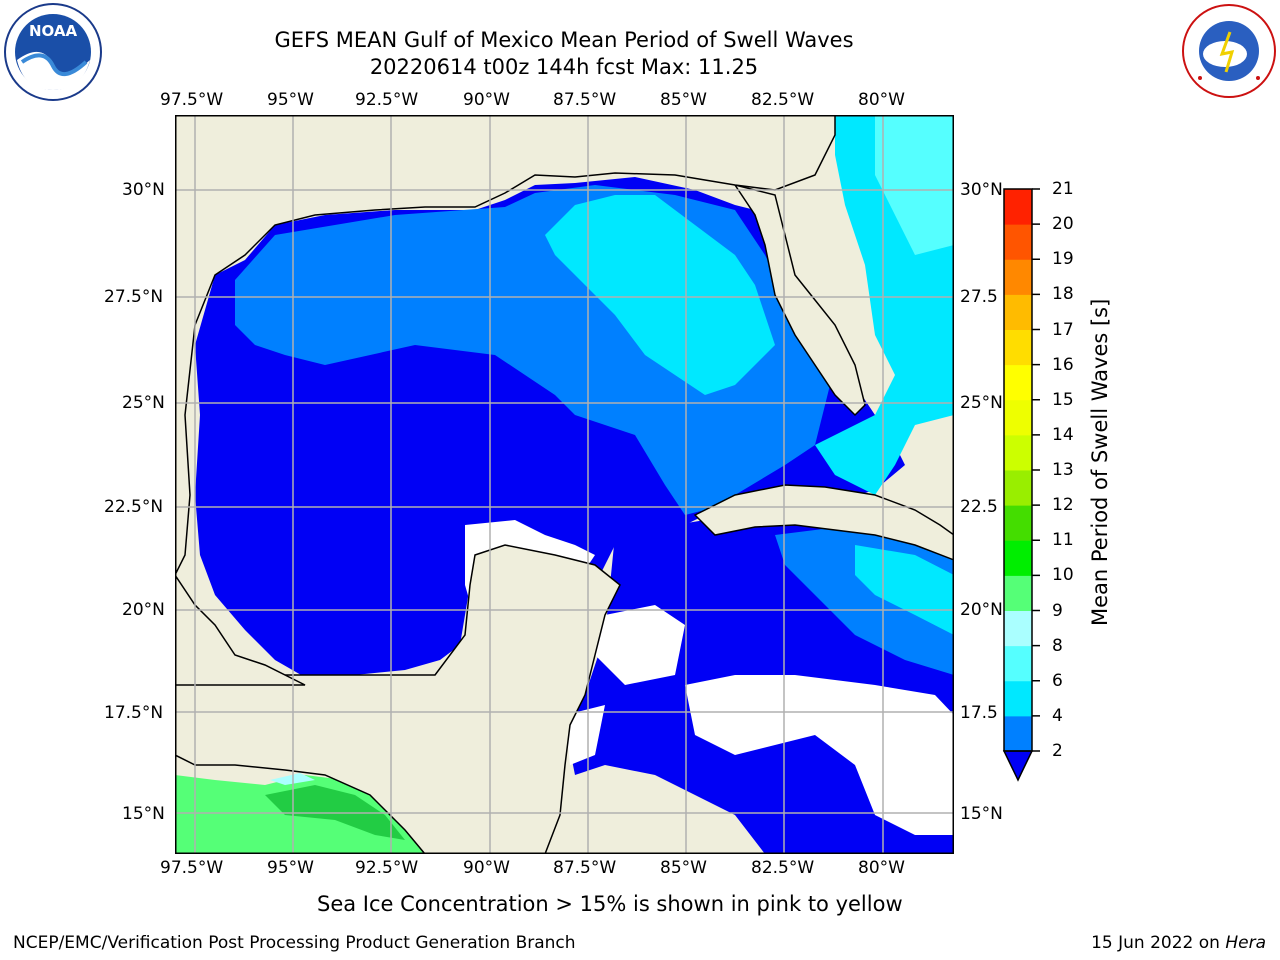 The width and height of the screenshot is (1280, 960). I want to click on colorbar-tick-label: 6, so click(1057, 680).